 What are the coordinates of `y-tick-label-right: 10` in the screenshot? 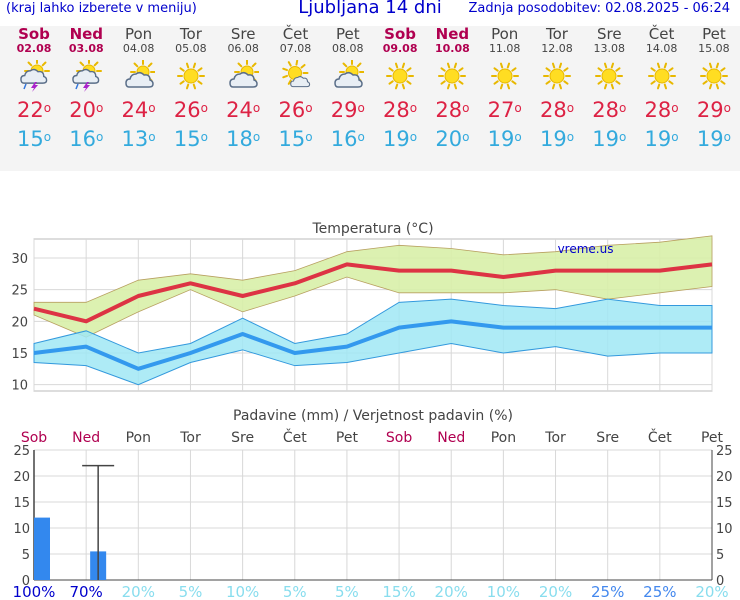 It's located at (724, 529).